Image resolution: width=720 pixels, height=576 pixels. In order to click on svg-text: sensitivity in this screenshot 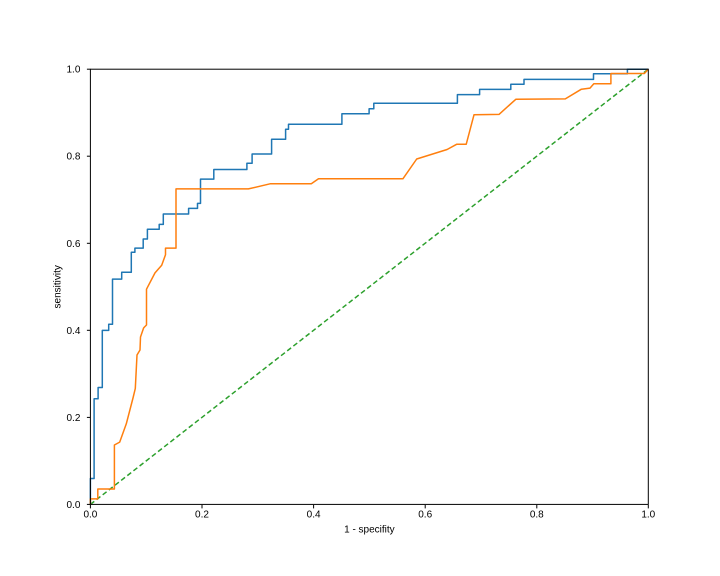, I will do `click(58, 286)`.